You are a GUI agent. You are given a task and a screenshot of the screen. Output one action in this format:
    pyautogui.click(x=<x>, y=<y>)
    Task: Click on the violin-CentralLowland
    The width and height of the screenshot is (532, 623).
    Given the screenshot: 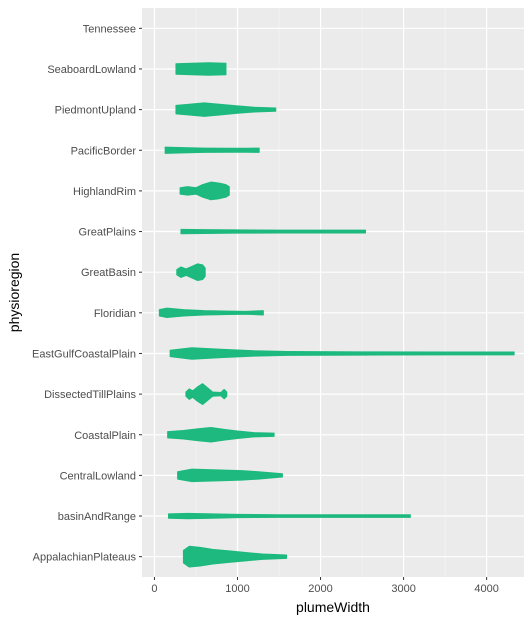 What is the action you would take?
    pyautogui.click(x=230, y=475)
    